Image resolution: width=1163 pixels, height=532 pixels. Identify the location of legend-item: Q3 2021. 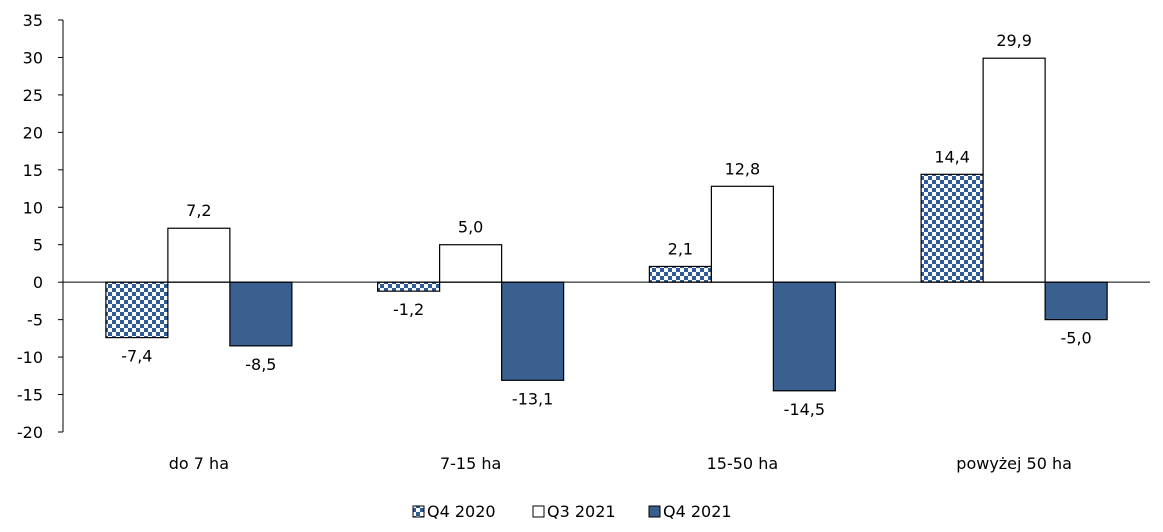
(574, 511).